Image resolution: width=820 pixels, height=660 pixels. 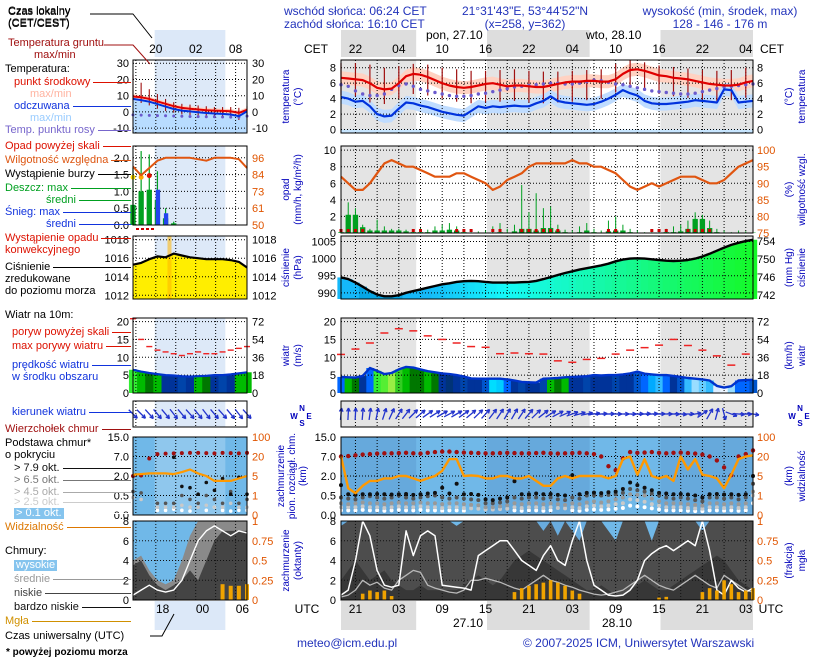 What do you see at coordinates (258, 159) in the screenshot?
I see `tick-label: 96` at bounding box center [258, 159].